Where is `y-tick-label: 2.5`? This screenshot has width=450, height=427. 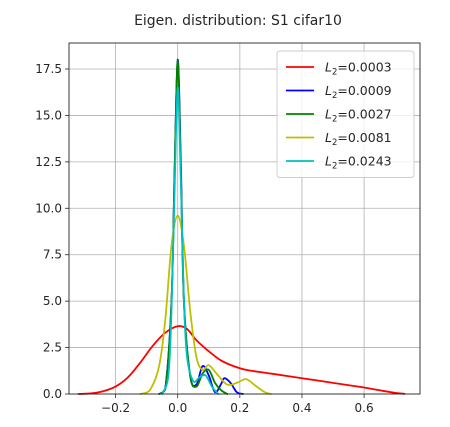 y-tick-label: 2.5 is located at coordinates (52, 348).